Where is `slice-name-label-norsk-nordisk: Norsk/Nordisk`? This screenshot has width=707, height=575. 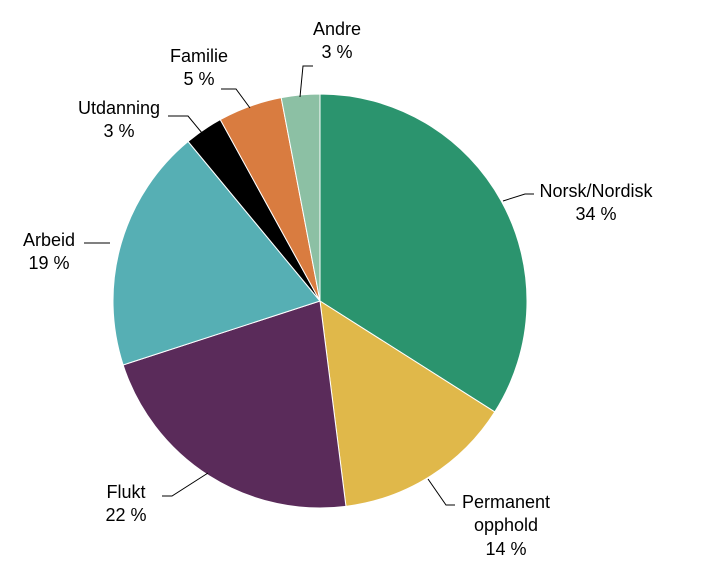 slice-name-label-norsk-nordisk: Norsk/Nordisk is located at coordinates (596, 191).